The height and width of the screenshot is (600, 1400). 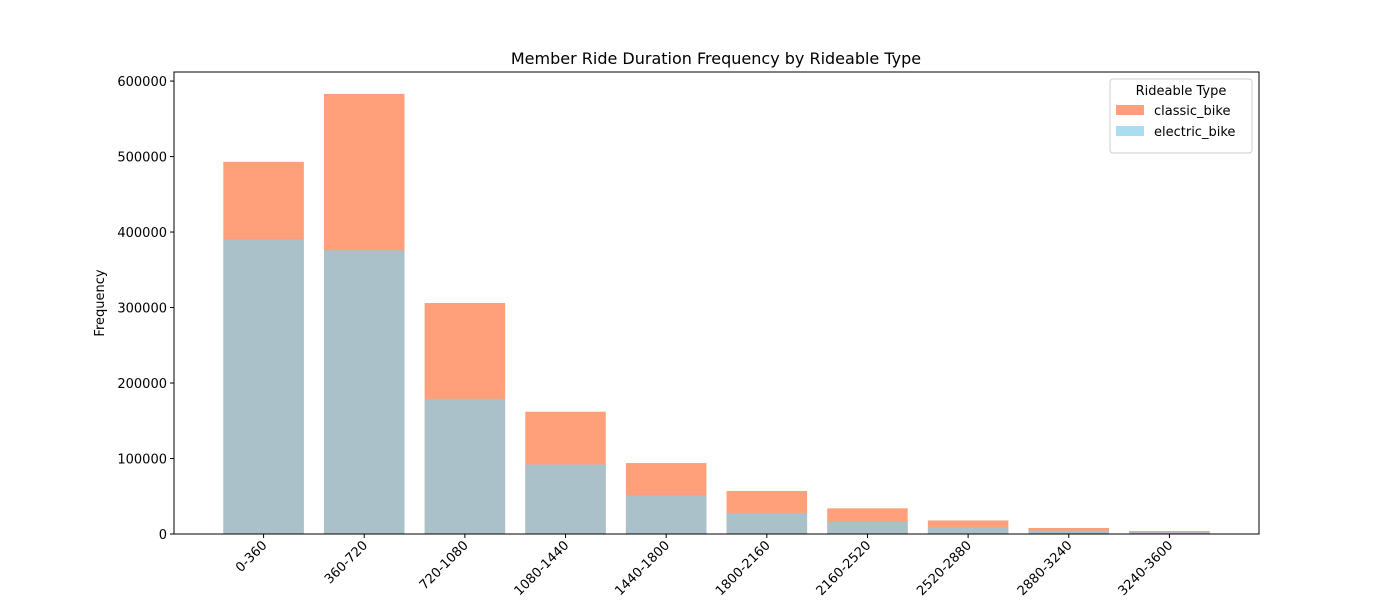 I want to click on legend-title: Rideable Type, so click(x=1181, y=91).